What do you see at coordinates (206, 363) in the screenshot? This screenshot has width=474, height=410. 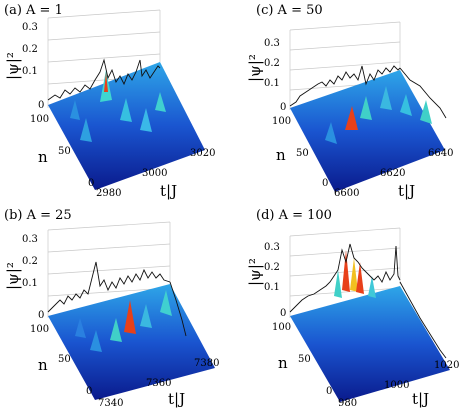 I see `panel-b-ttick-7380: 7380` at bounding box center [206, 363].